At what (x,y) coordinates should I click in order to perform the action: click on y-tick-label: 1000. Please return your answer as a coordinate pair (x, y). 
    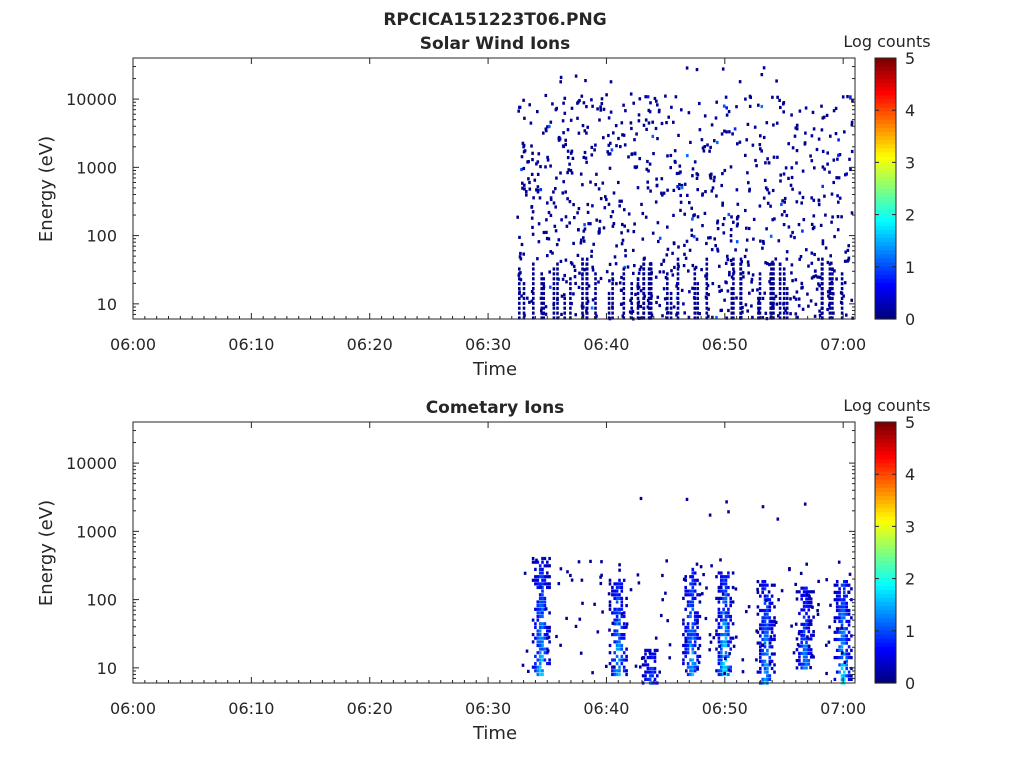
    Looking at the image, I should click on (96, 531).